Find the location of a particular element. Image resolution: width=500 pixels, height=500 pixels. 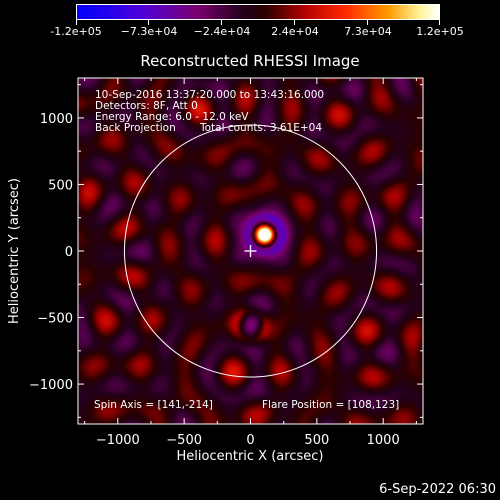

y-tick-label: −500 is located at coordinates (55, 319).